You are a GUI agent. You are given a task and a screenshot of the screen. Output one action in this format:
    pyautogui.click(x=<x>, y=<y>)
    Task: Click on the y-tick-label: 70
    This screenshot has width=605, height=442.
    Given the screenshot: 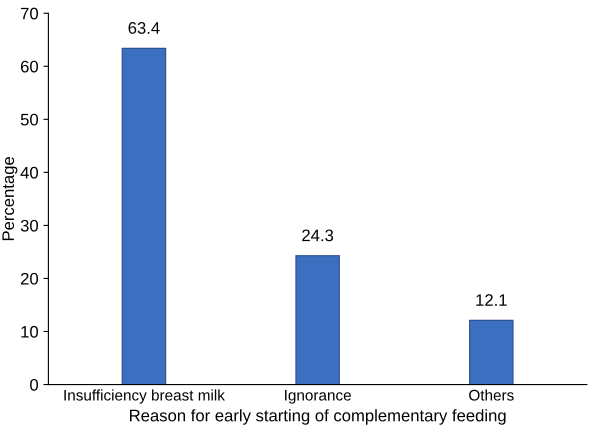 What is the action you would take?
    pyautogui.click(x=29, y=14)
    